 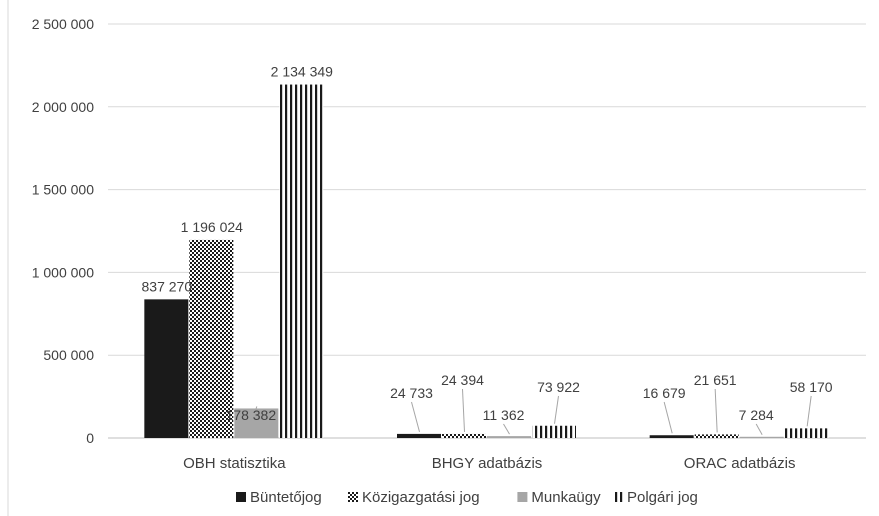 What do you see at coordinates (462, 380) in the screenshot?
I see `data-label: 24 394` at bounding box center [462, 380].